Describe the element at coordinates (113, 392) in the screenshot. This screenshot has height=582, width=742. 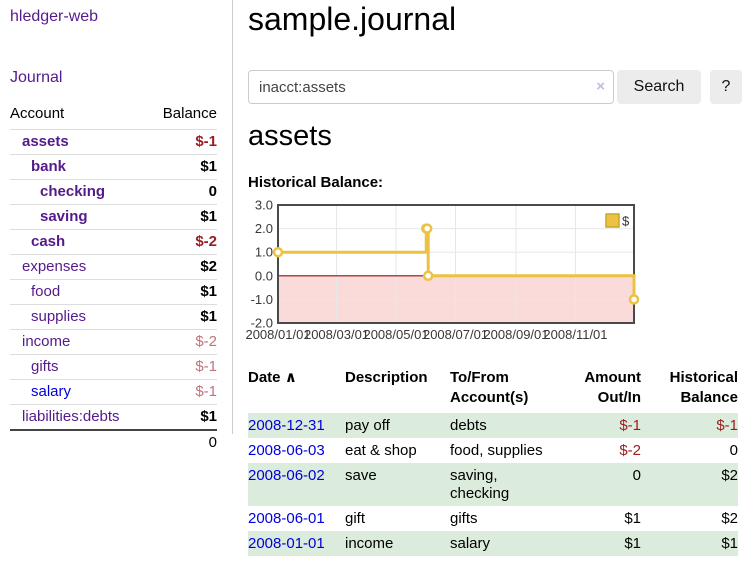
I see `account-row-salary: salary $-1` at that location.